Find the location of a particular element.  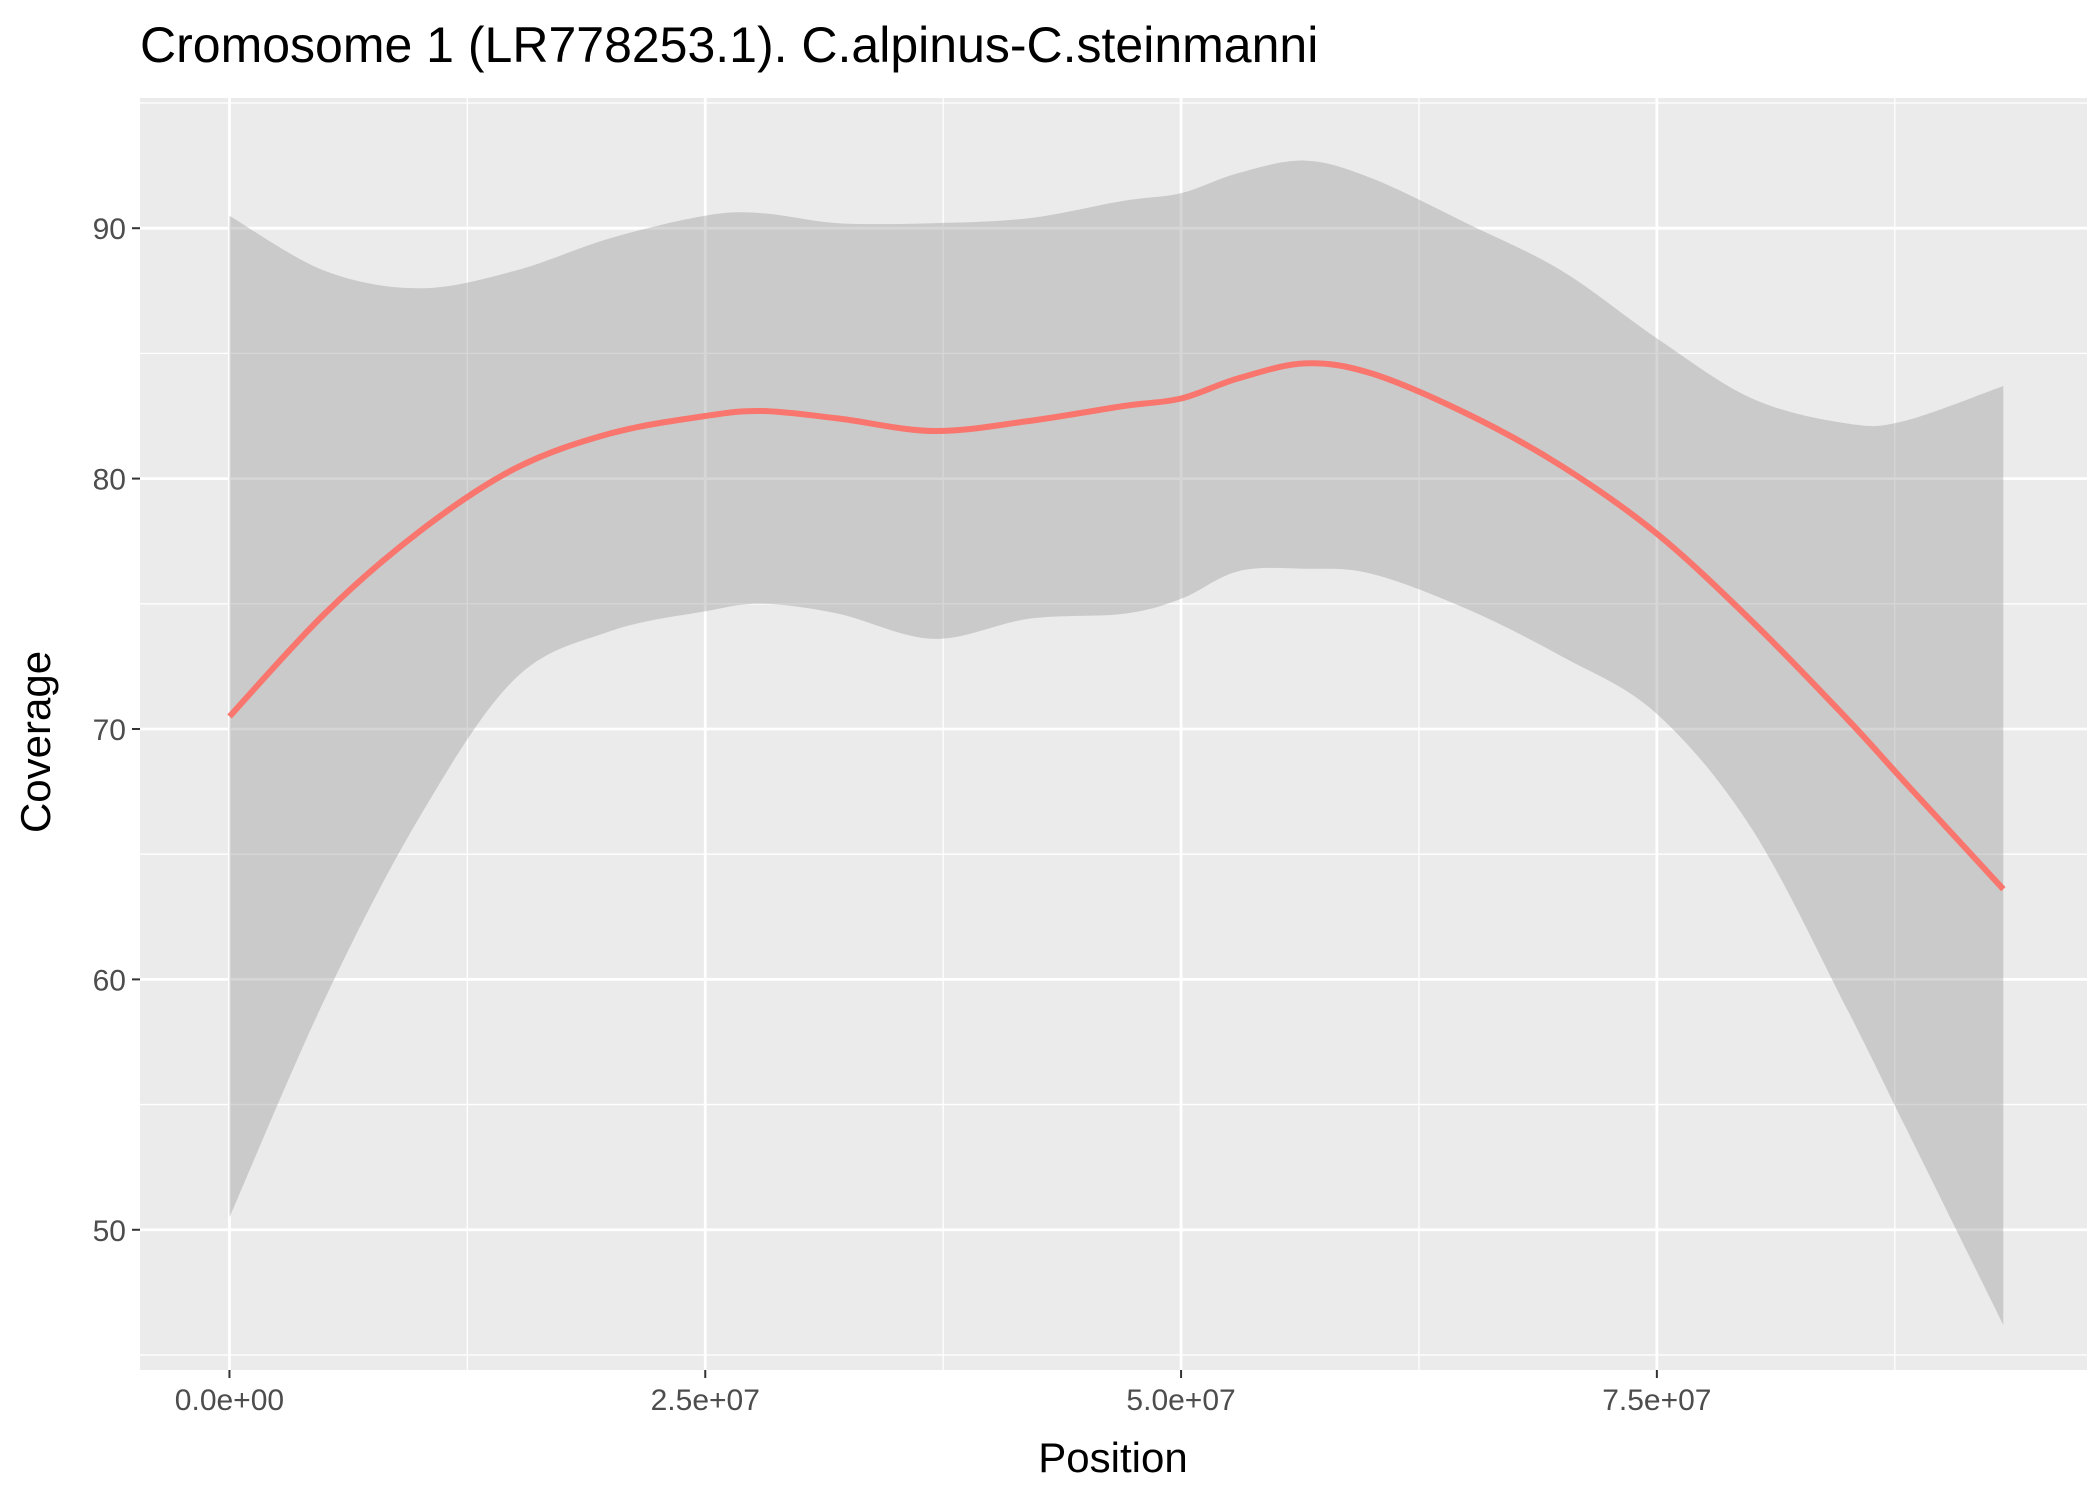

y-axis-title: Coverage is located at coordinates (35, 742).